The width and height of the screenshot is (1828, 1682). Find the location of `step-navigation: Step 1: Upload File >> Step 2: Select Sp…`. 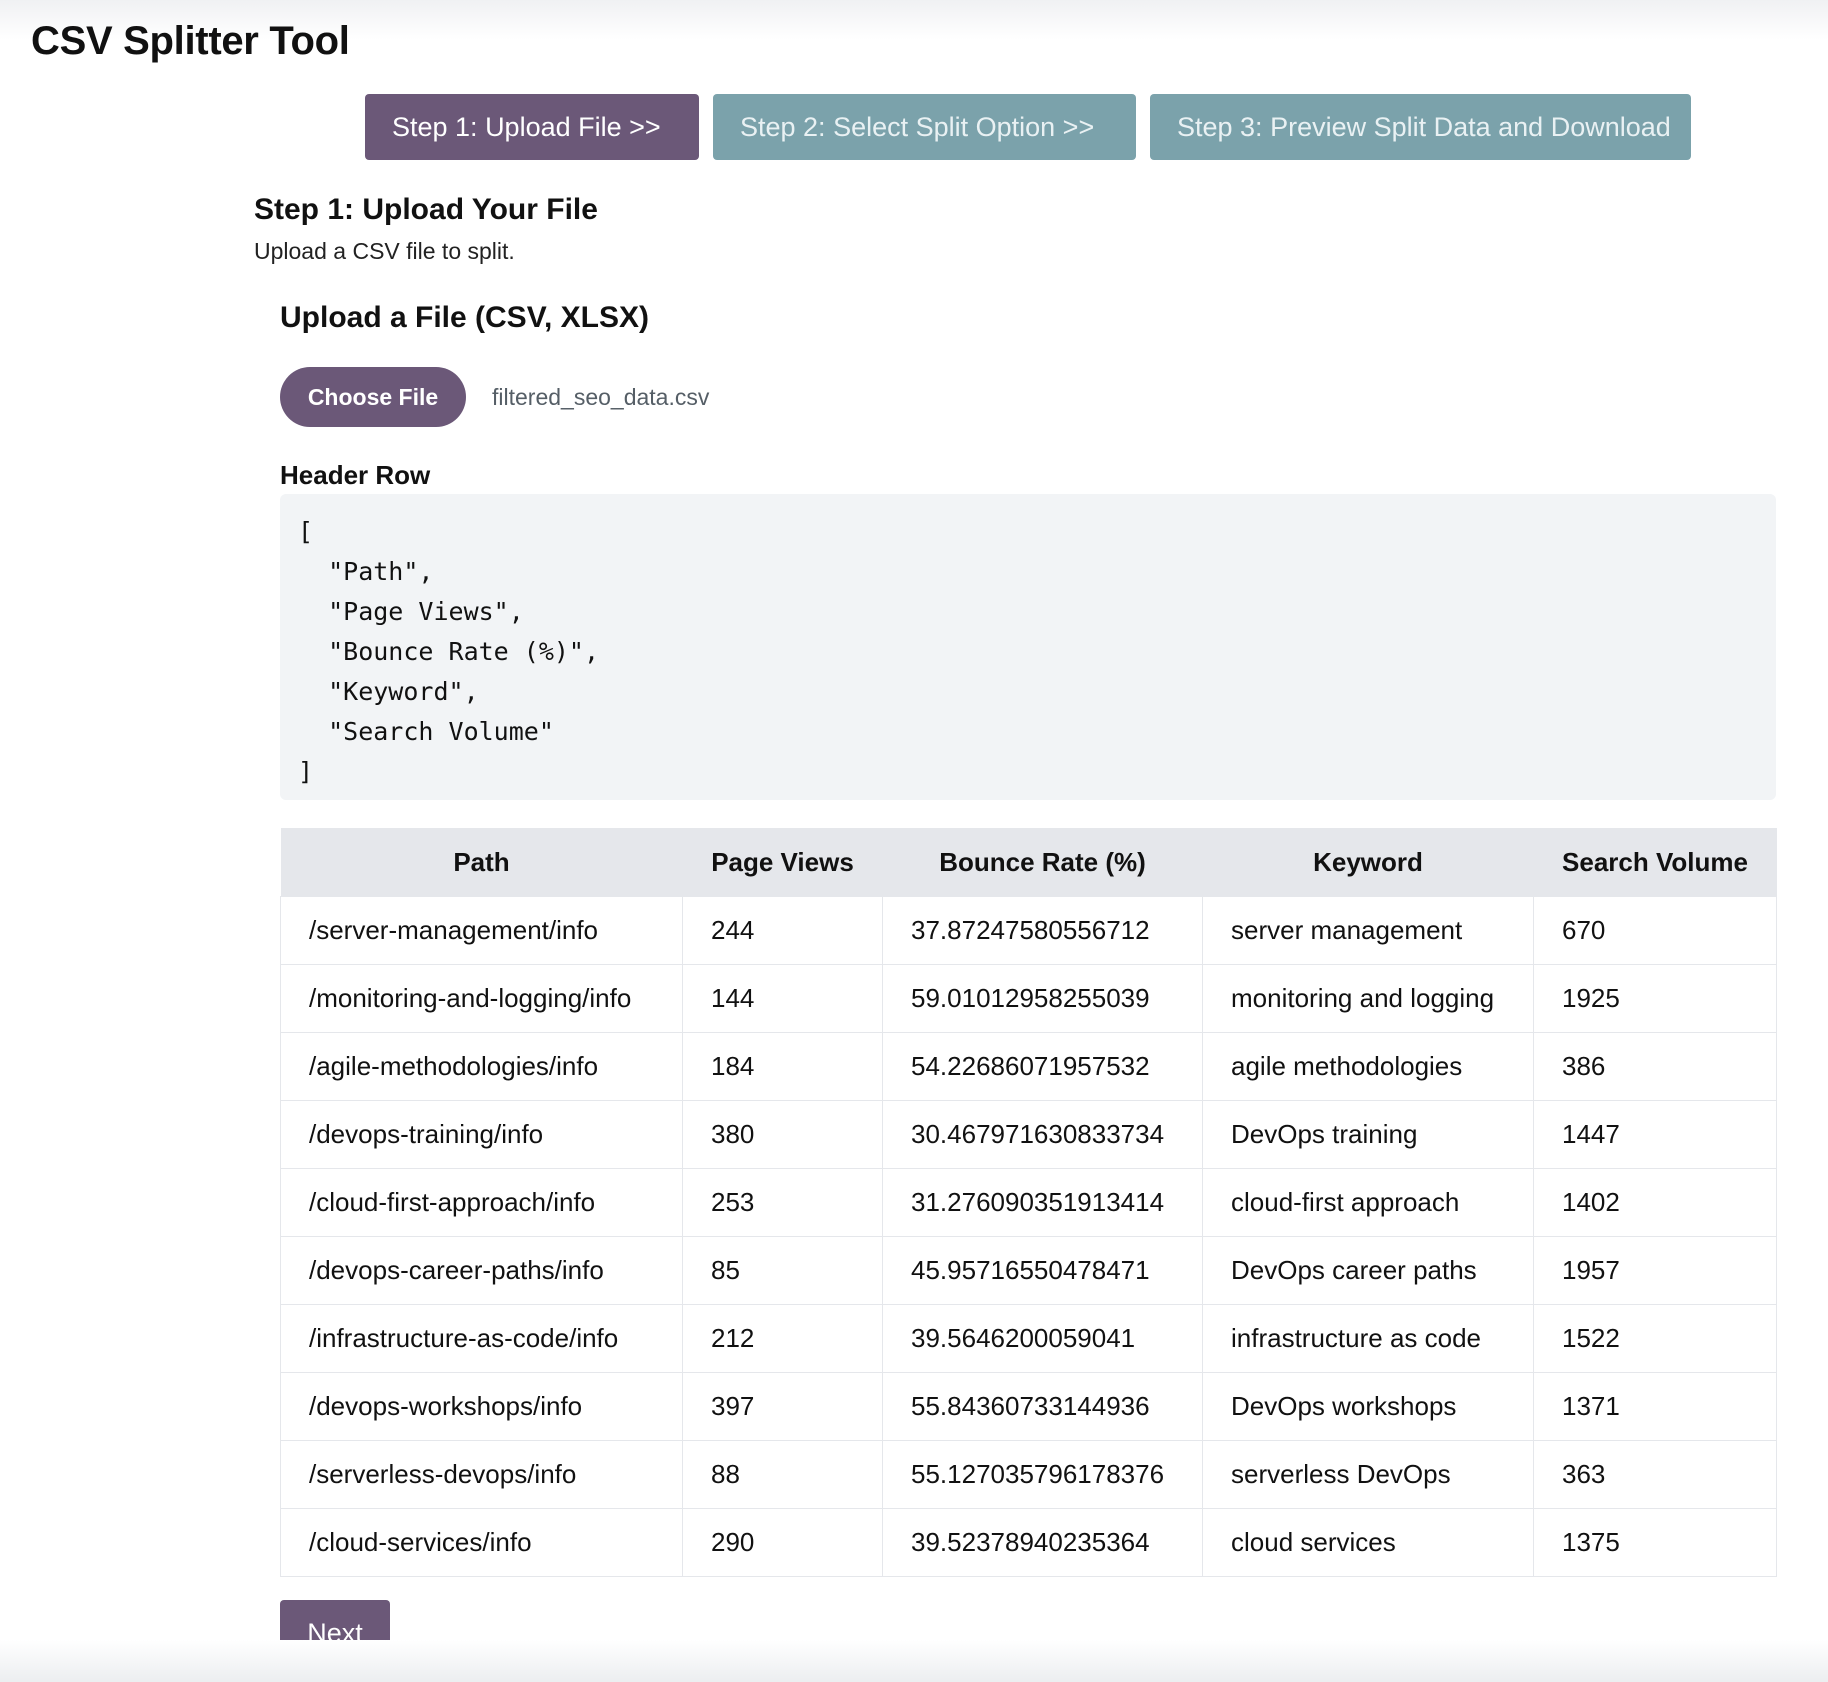

step-navigation: Step 1: Upload File >> Step 2: Select Sp… is located at coordinates (1028, 127).